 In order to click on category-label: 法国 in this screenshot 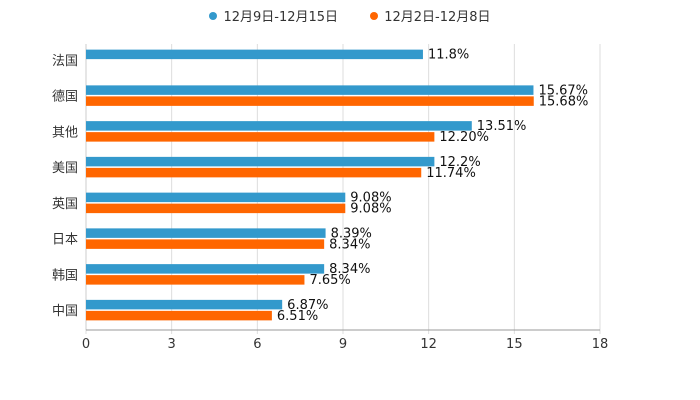, I will do `click(65, 61)`.